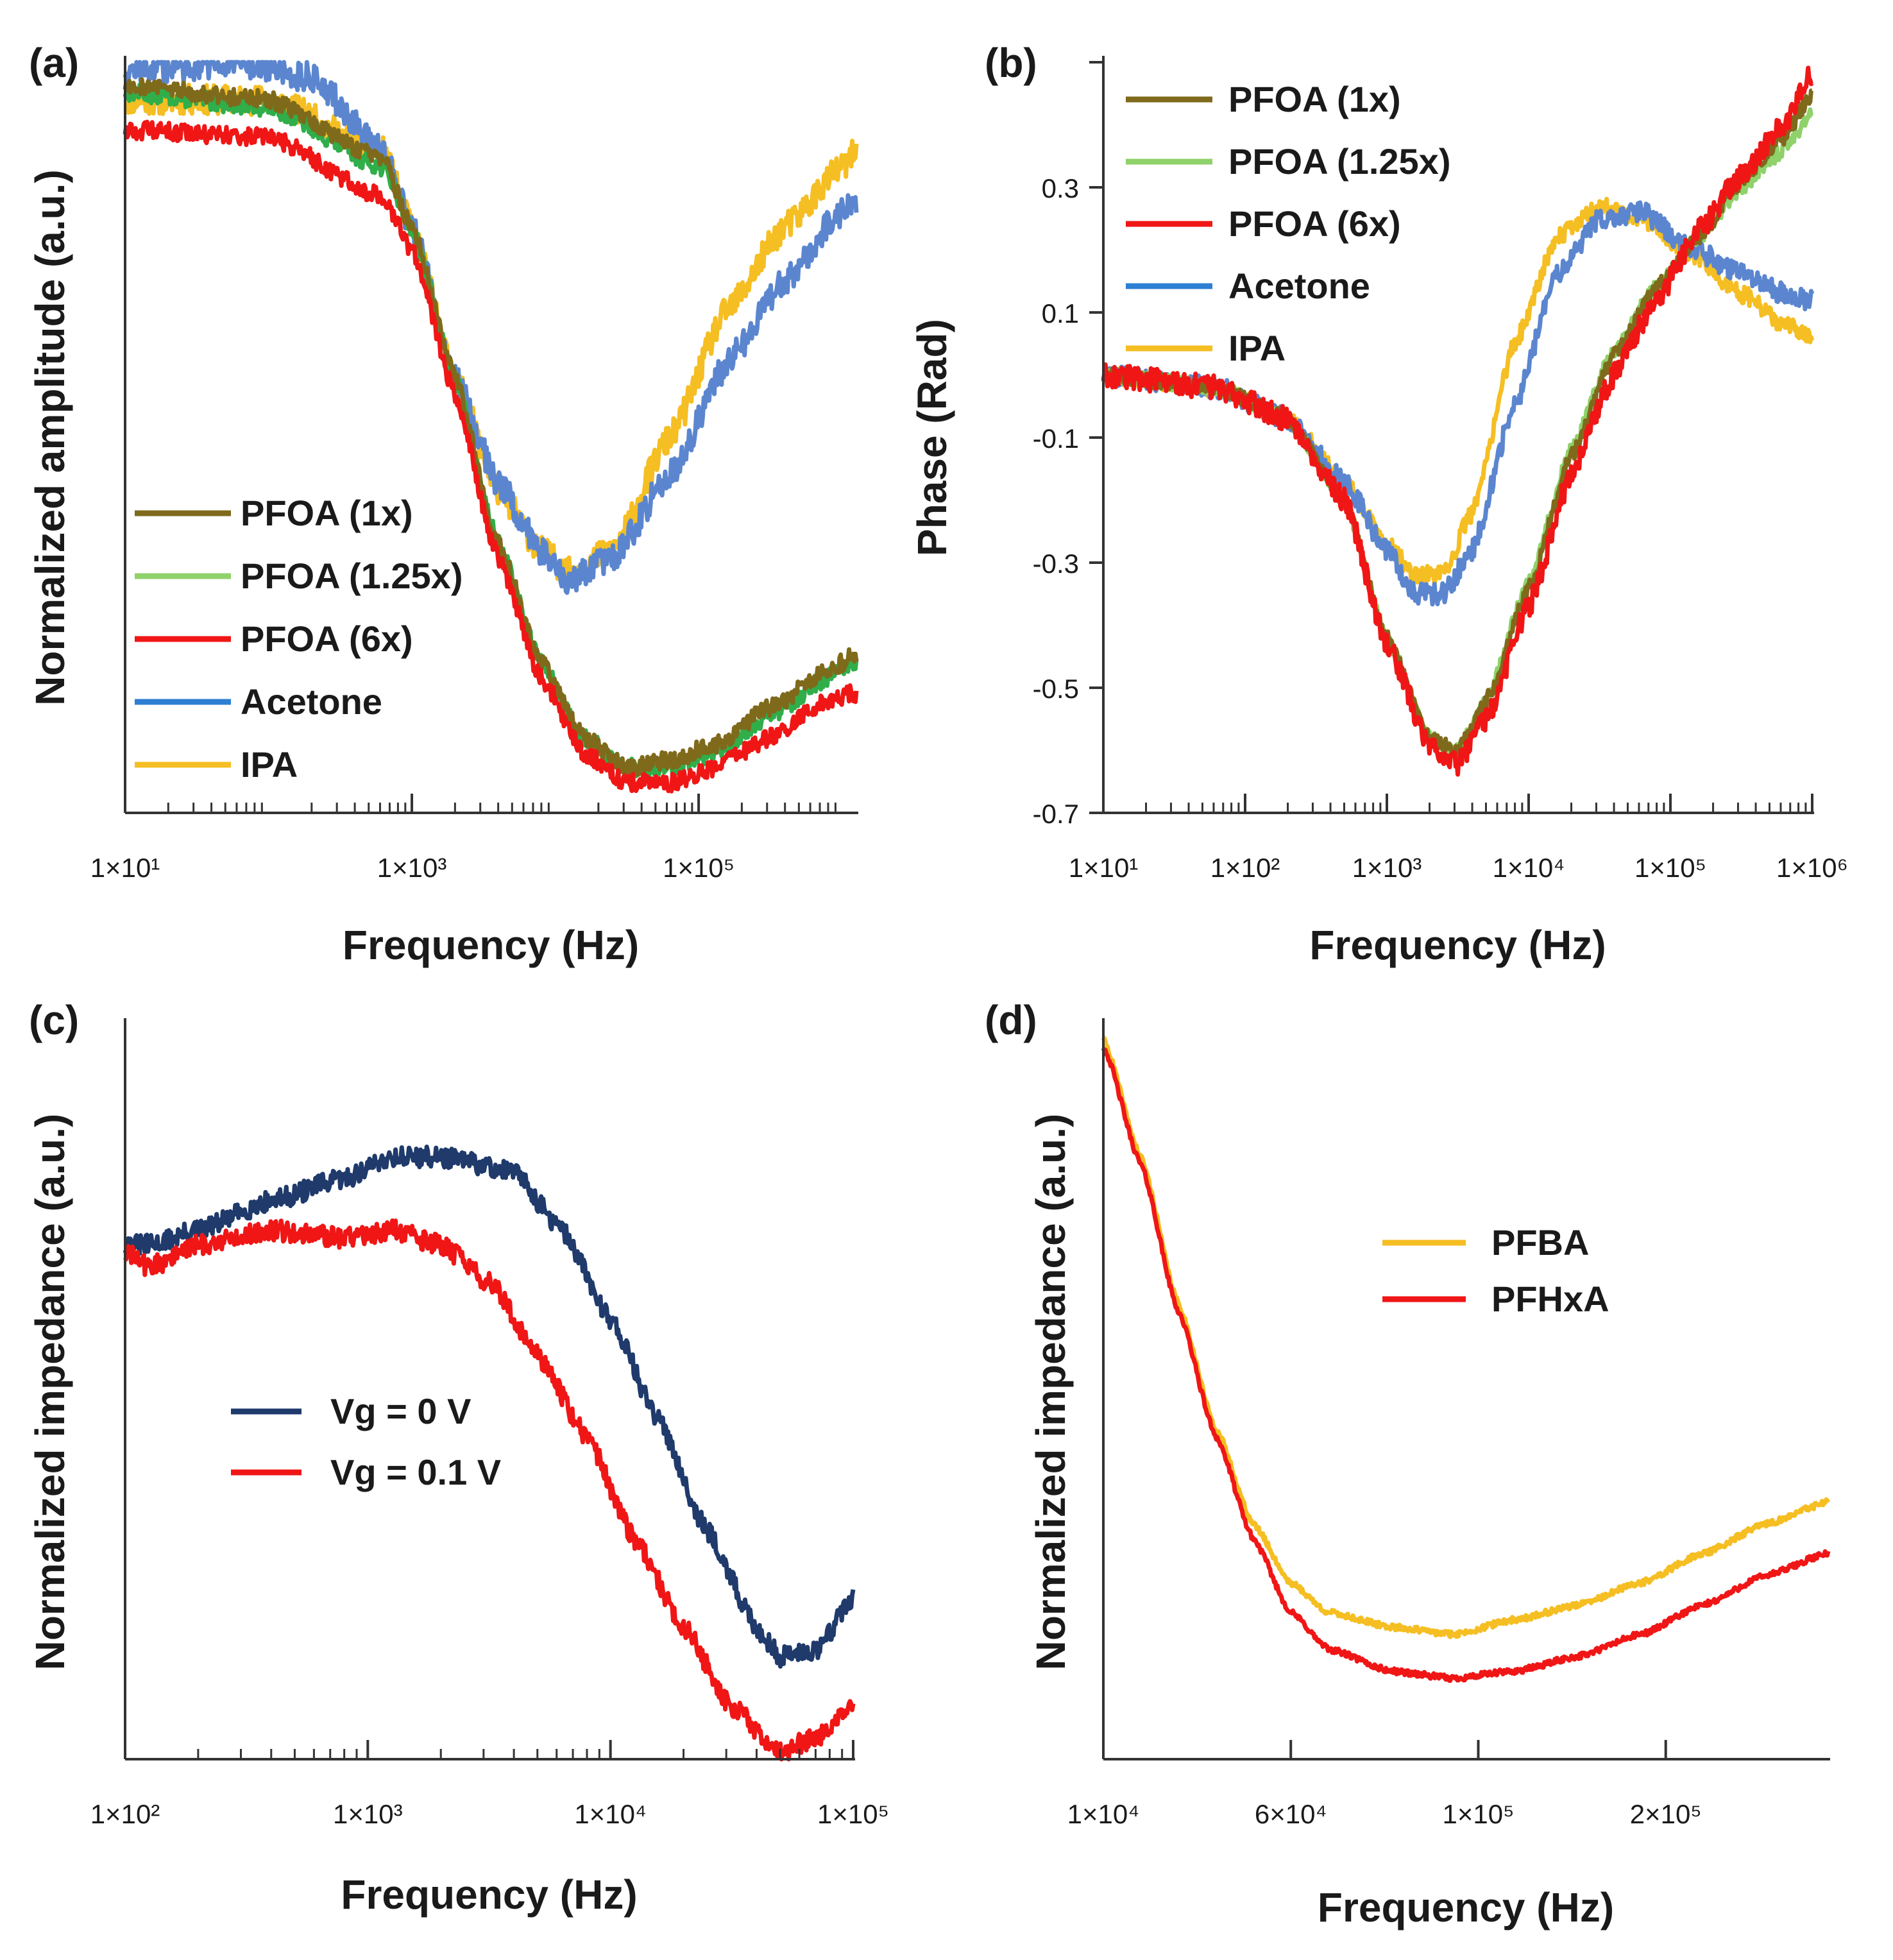 The width and height of the screenshot is (1893, 1960). Describe the element at coordinates (491, 945) in the screenshot. I see `x-axis-title-a: Frequency (Hz)` at that location.